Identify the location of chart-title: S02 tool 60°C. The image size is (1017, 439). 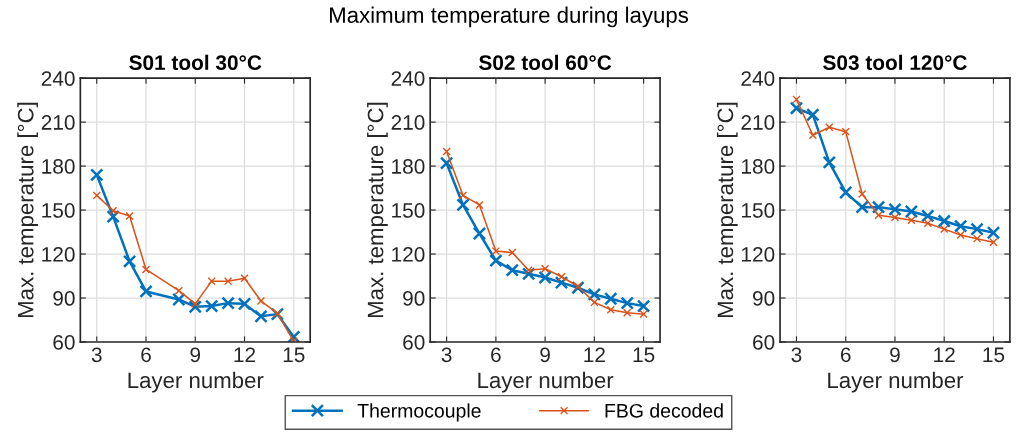
(545, 62).